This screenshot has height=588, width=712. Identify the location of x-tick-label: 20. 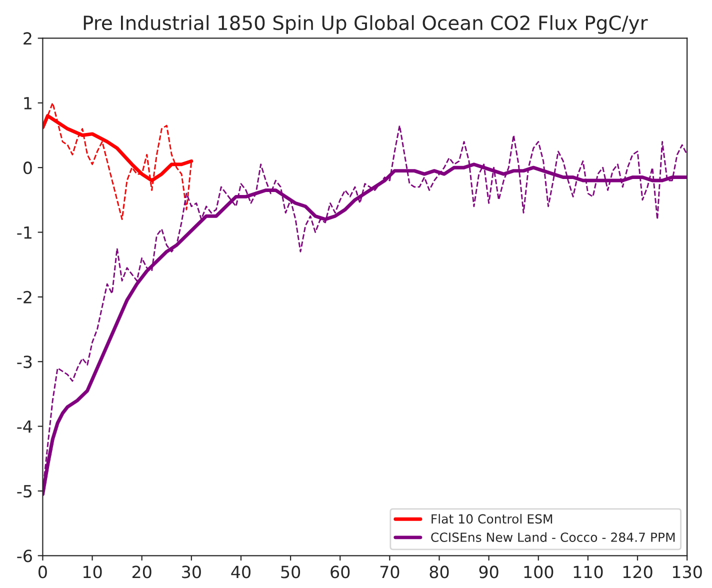
(142, 572).